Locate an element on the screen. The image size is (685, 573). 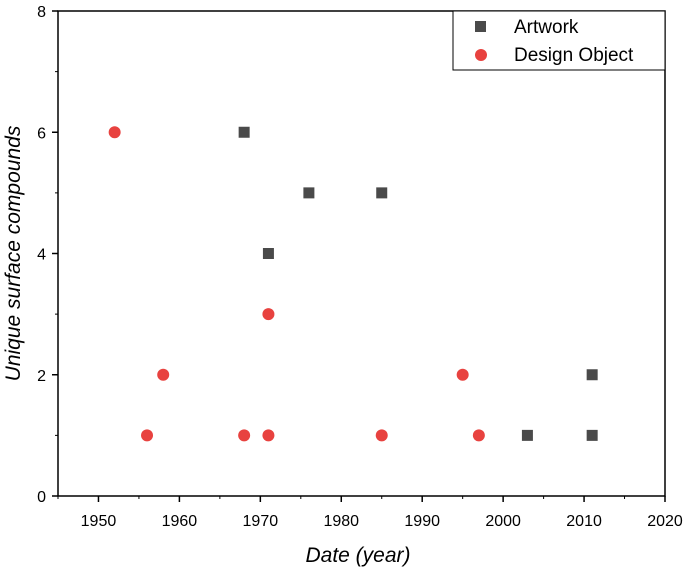
x-tick-label: 1960 is located at coordinates (180, 521).